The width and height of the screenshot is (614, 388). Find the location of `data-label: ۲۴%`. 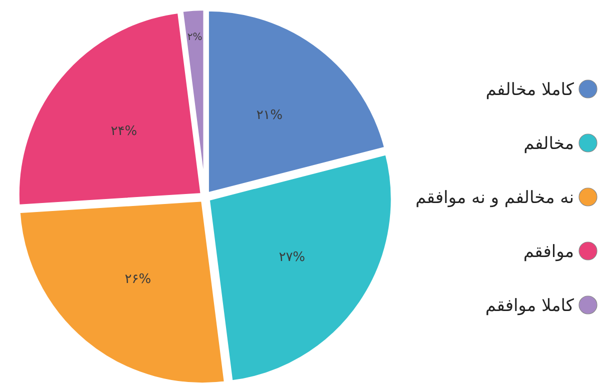

data-label: ۲۴% is located at coordinates (124, 131).